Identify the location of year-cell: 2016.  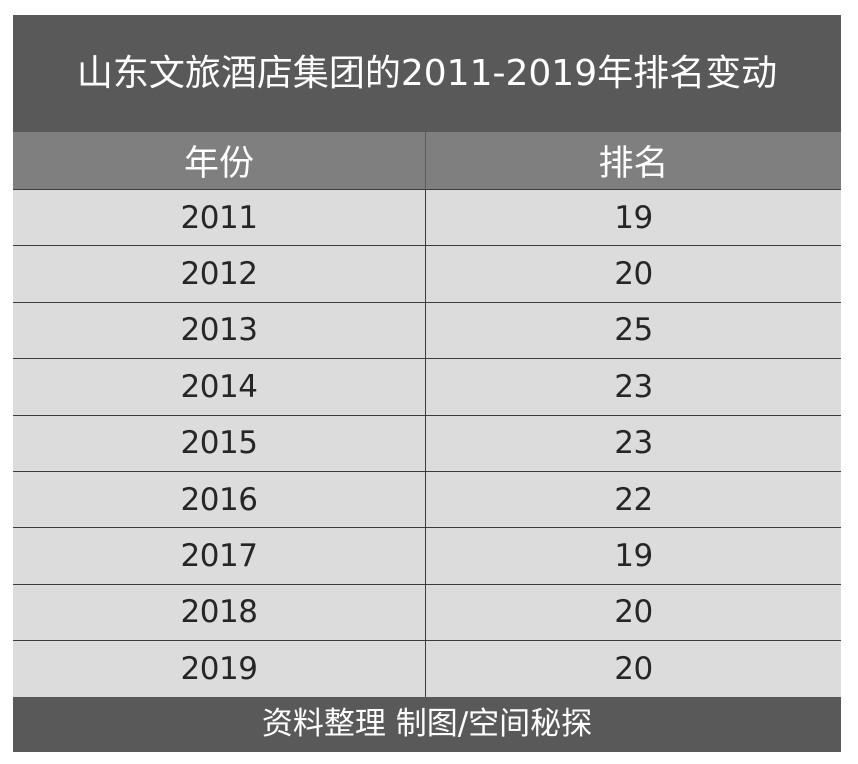
(219, 499).